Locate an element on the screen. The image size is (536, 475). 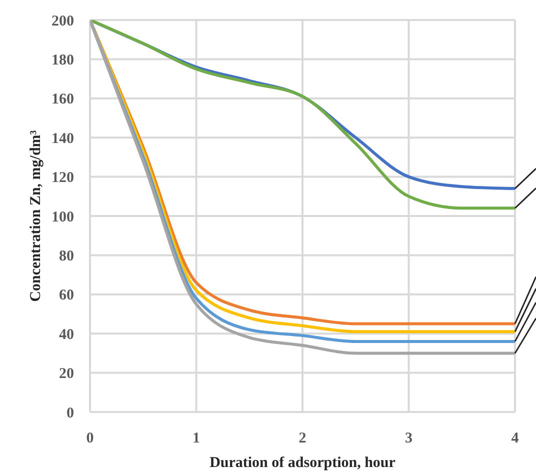
y-tick-label: 120 is located at coordinates (63, 178).